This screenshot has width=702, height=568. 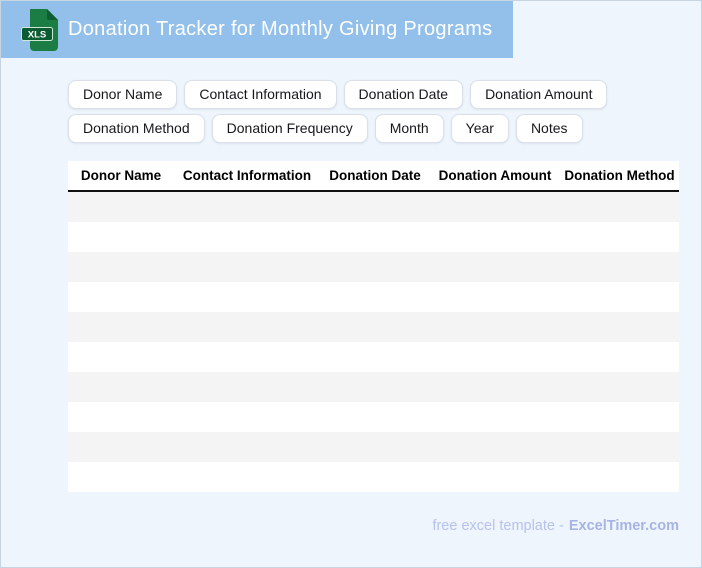 I want to click on column-header-donation-method: Donation Method, so click(x=619, y=175).